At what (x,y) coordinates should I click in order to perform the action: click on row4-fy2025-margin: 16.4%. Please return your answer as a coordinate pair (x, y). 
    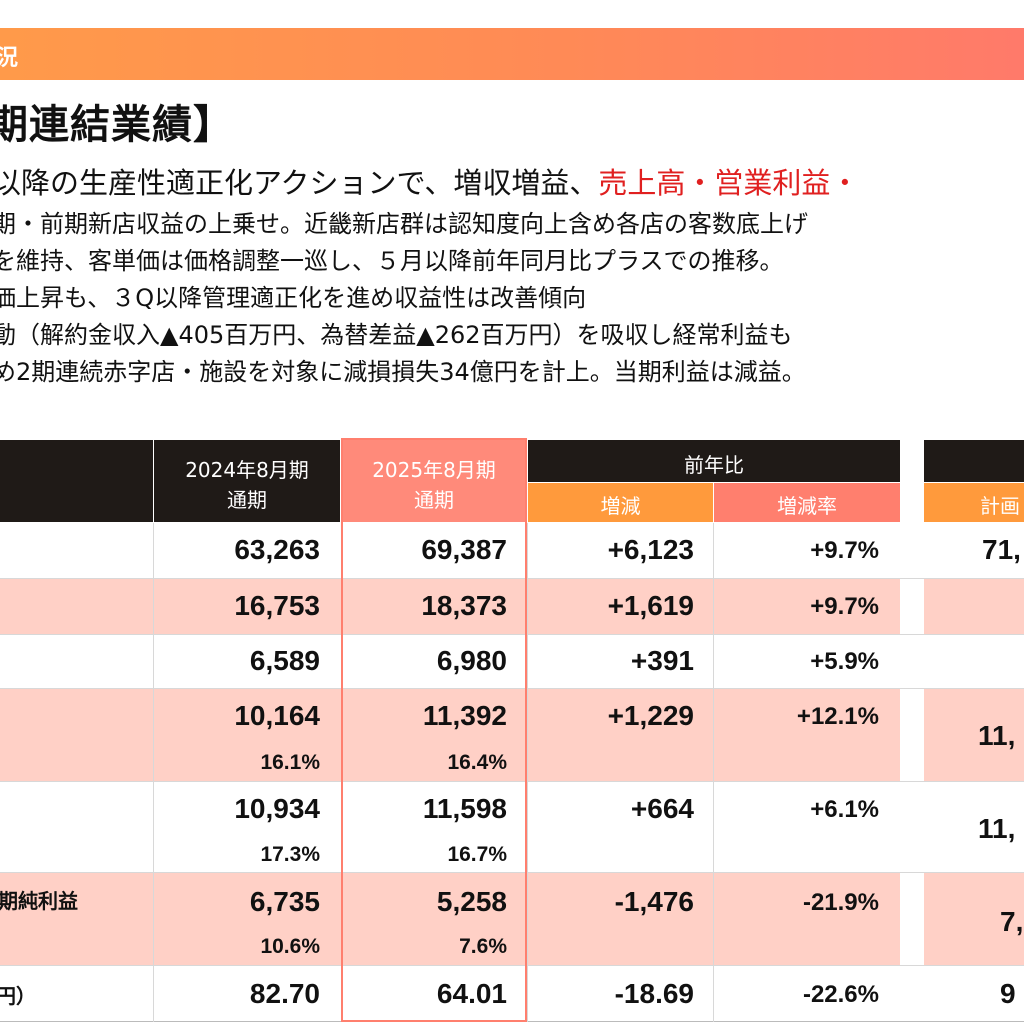
    Looking at the image, I should click on (477, 762).